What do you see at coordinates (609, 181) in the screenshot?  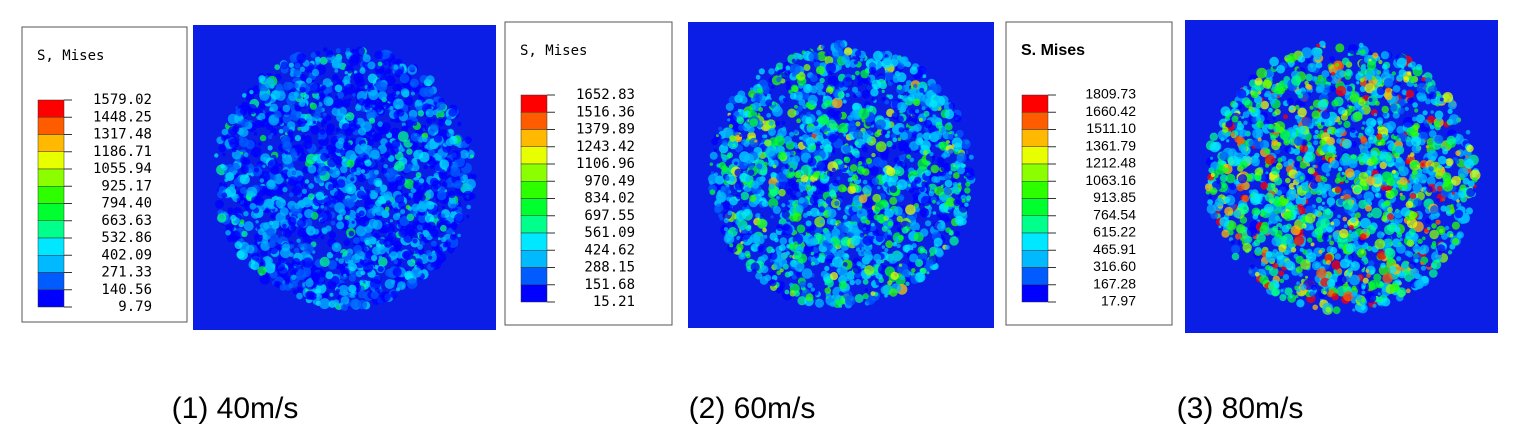 I see `legend-value: 970.49` at bounding box center [609, 181].